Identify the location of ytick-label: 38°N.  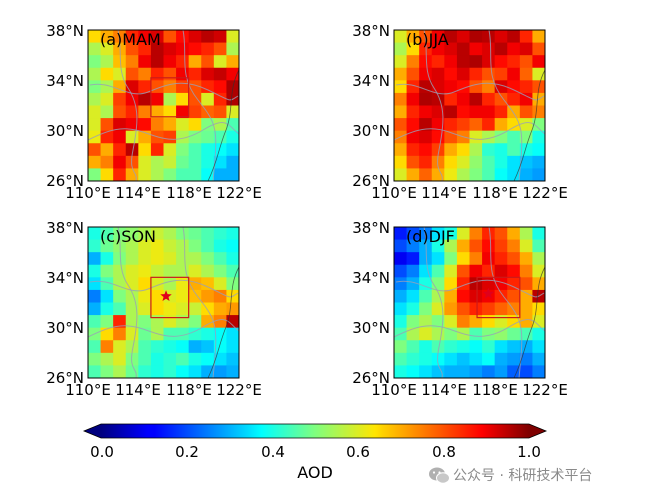
(371, 228).